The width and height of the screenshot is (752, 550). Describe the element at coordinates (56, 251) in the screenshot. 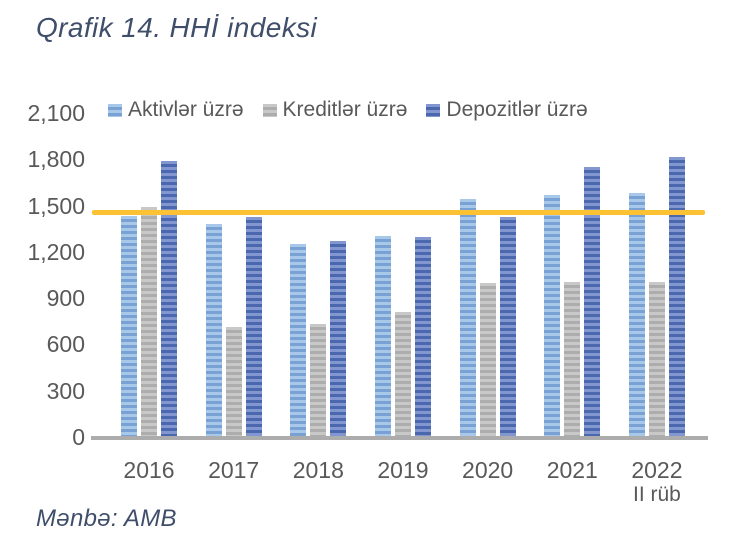

I see `y-axis-tick-label: 1,200` at that location.